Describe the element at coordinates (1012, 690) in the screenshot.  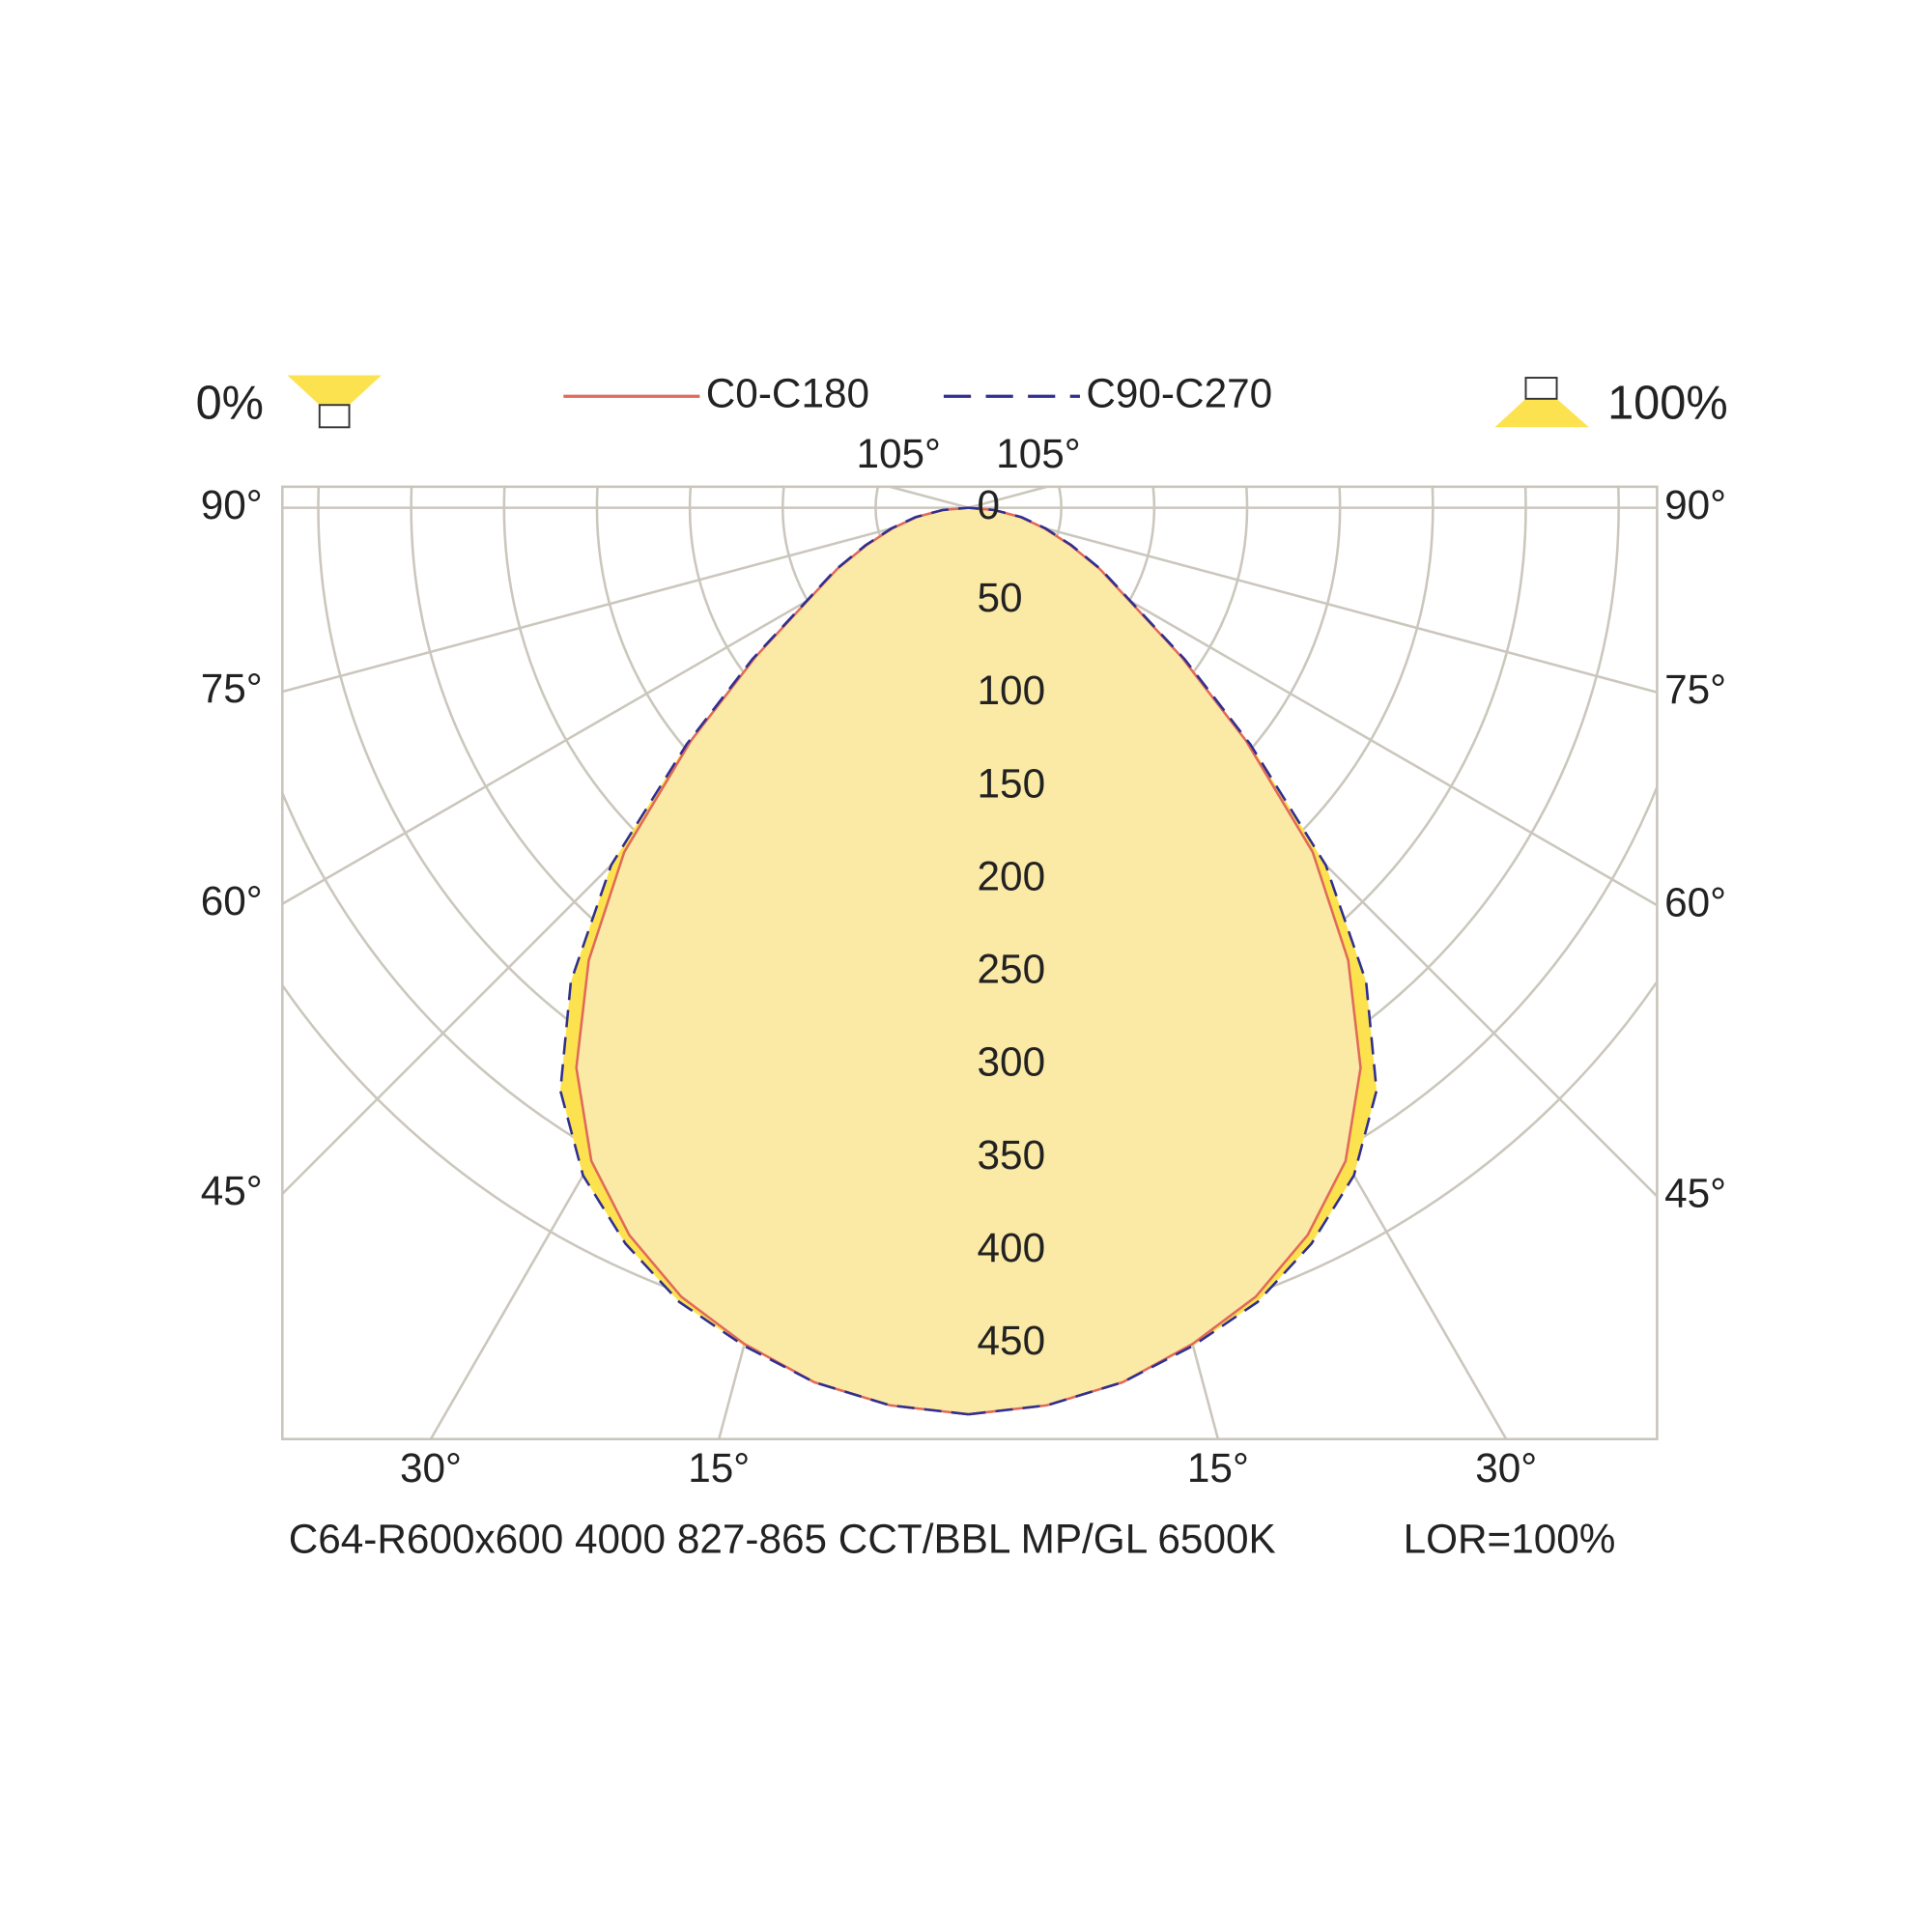
I see `r-tick-label: 100` at that location.